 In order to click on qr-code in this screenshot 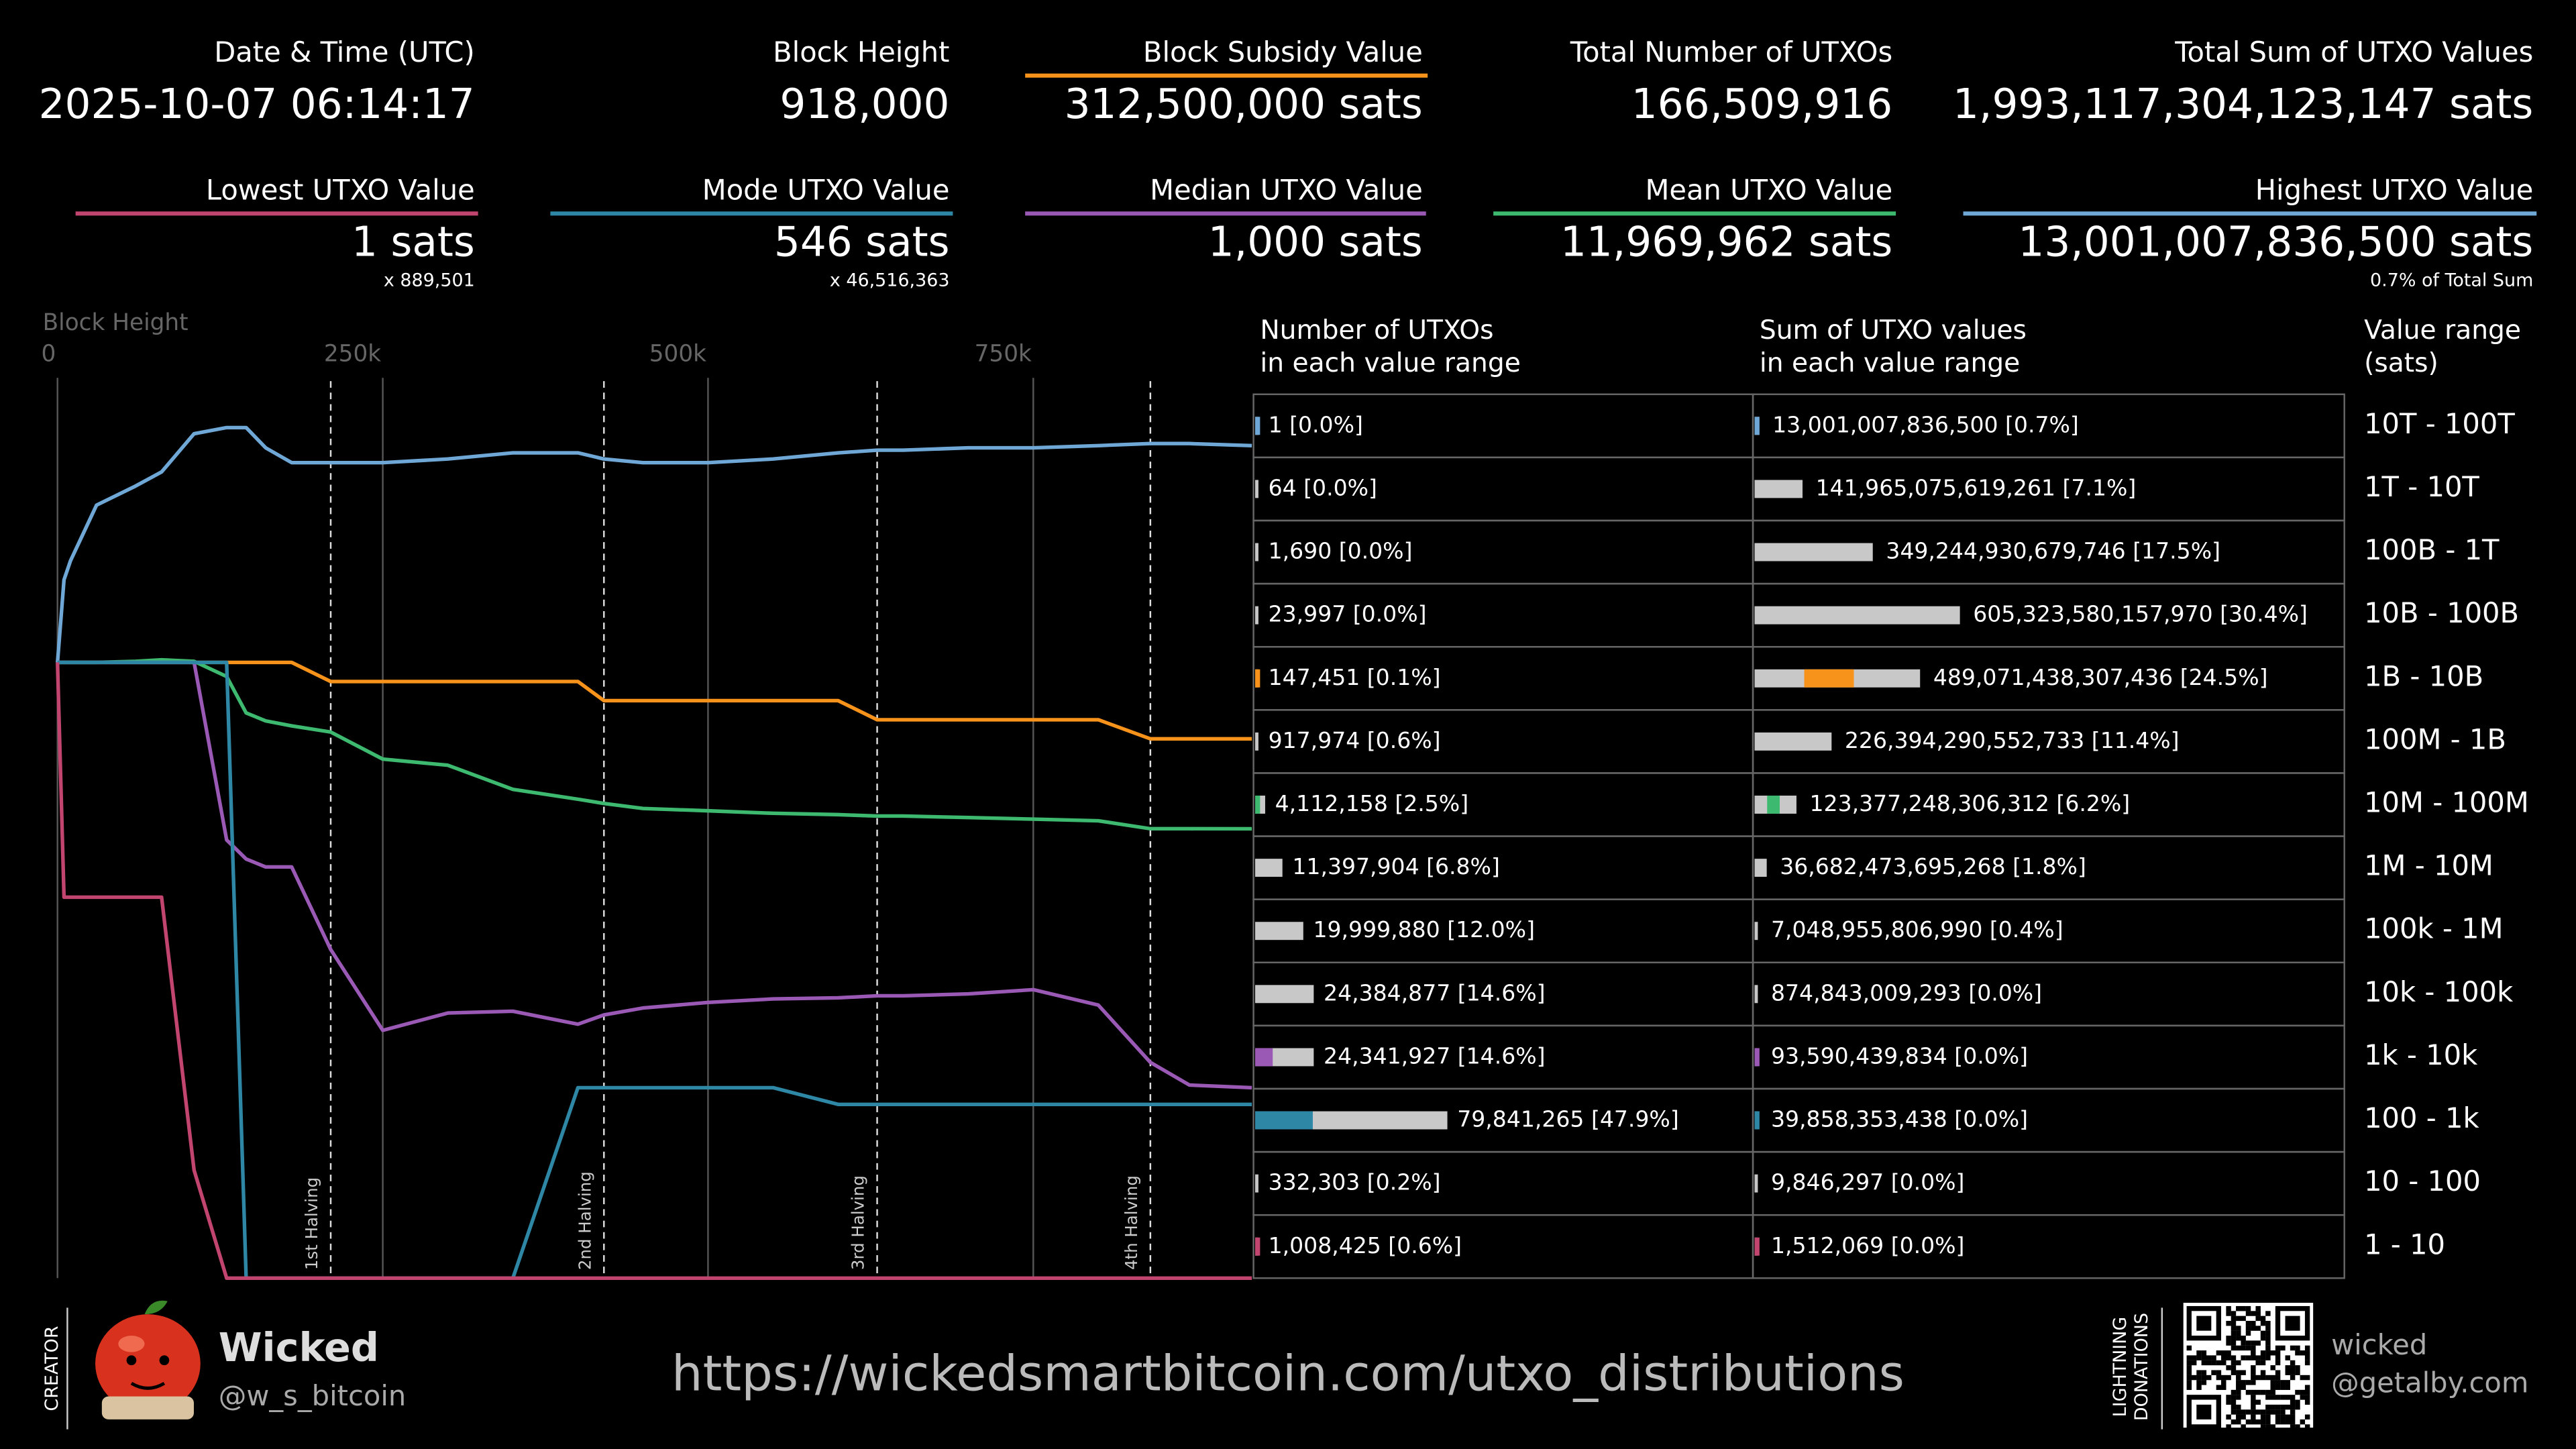, I will do `click(2248, 1366)`.